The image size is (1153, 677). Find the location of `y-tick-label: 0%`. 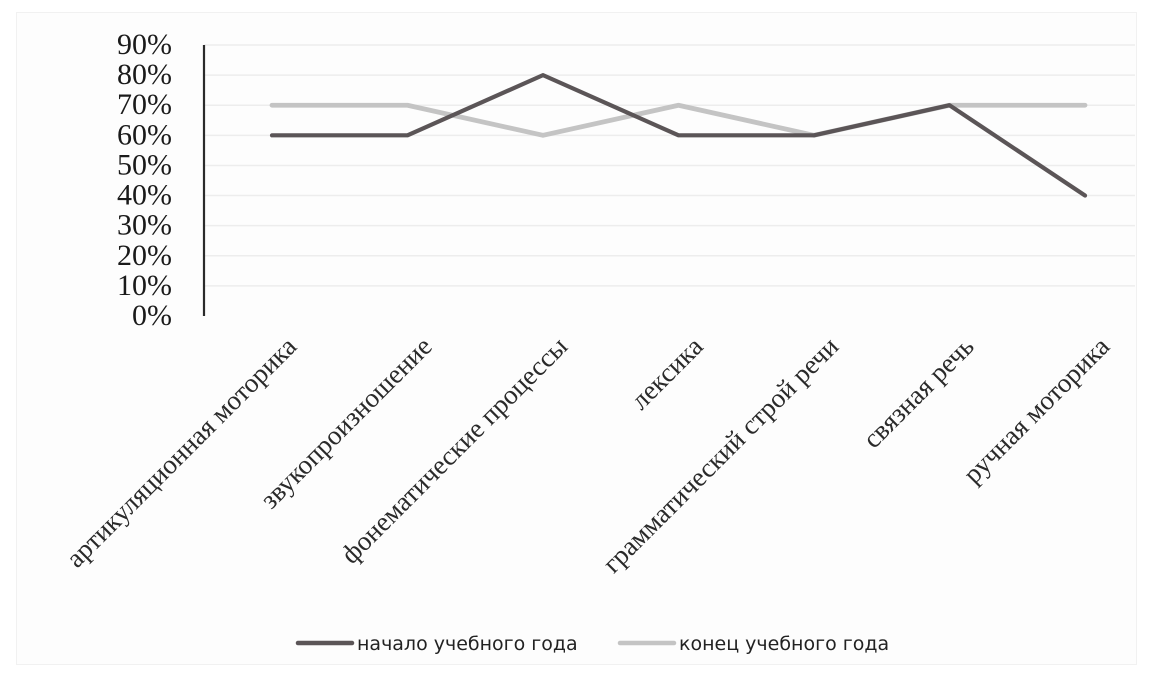

y-tick-label: 0% is located at coordinates (152, 315).